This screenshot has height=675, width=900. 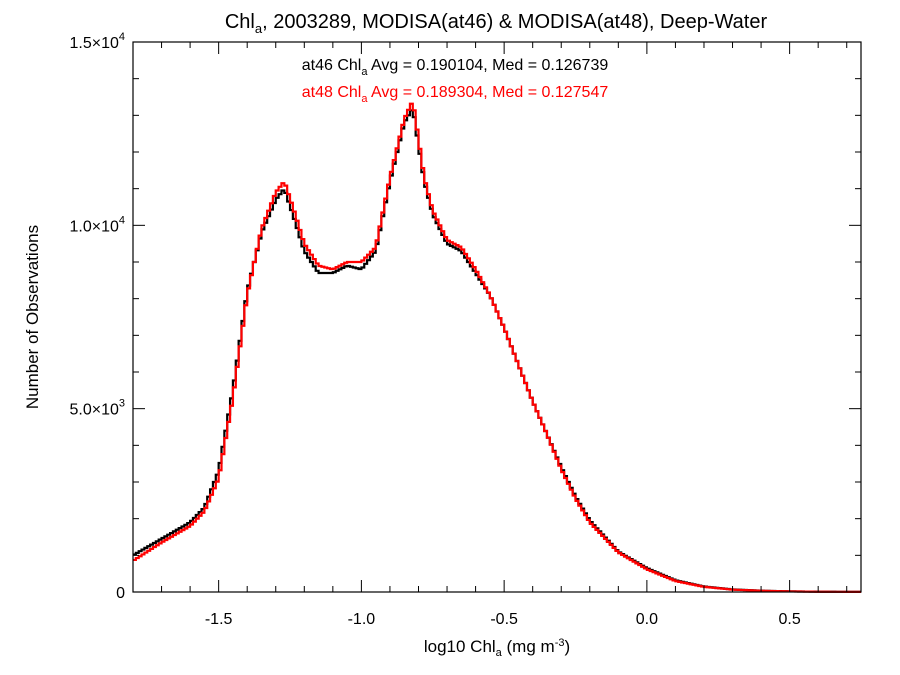 I want to click on xlabel-suffix: ), so click(x=567, y=646).